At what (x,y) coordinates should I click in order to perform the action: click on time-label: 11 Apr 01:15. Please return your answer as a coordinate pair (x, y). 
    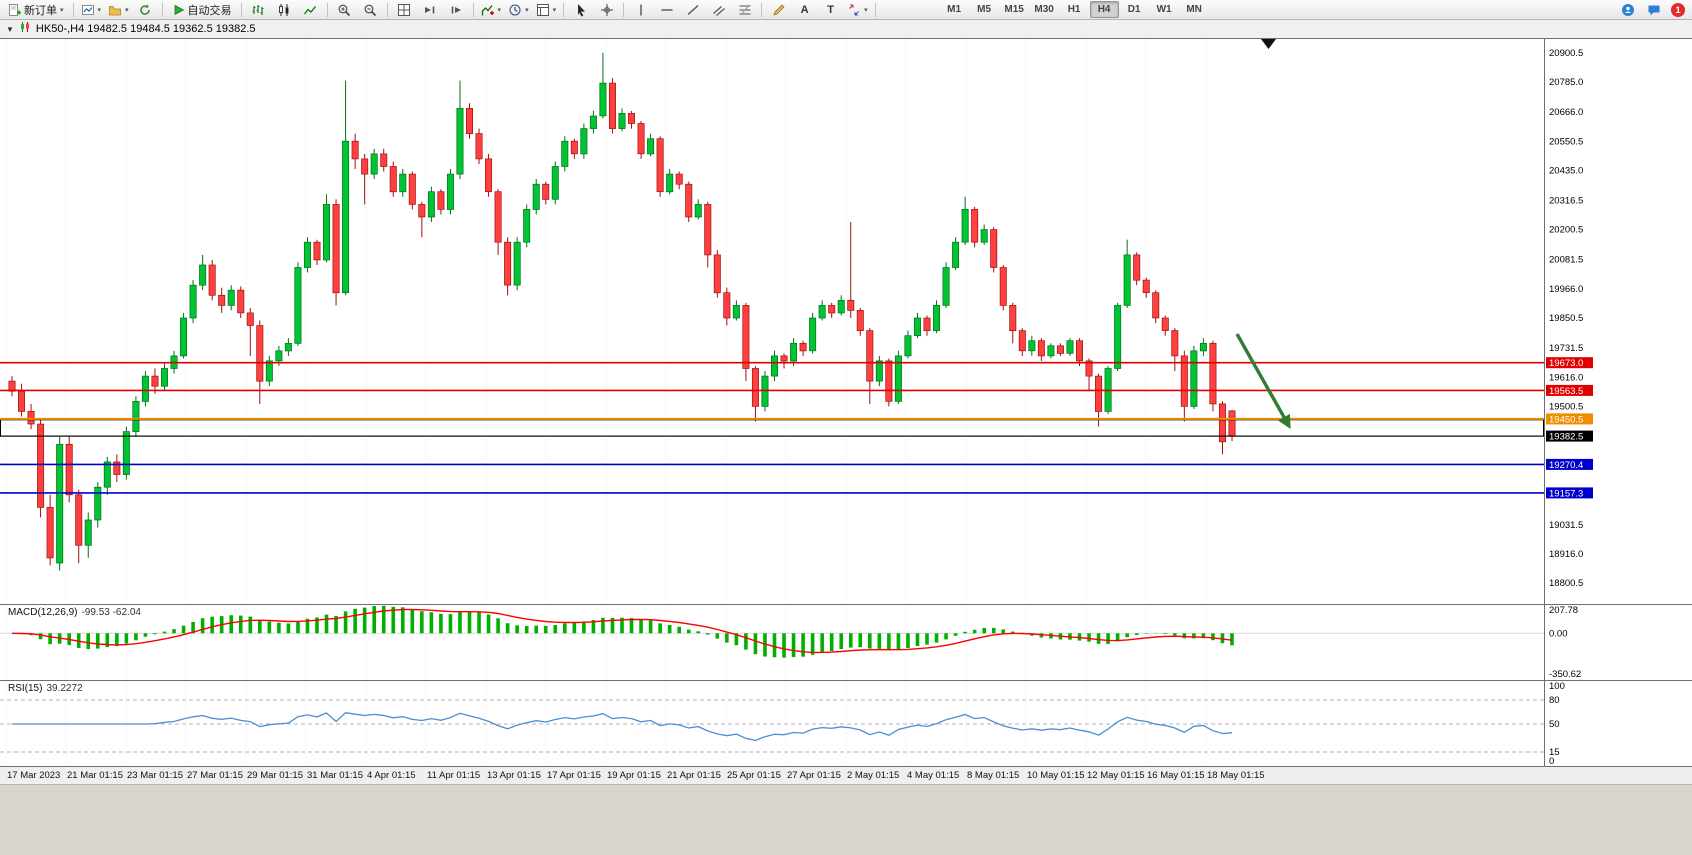
    Looking at the image, I should click on (454, 775).